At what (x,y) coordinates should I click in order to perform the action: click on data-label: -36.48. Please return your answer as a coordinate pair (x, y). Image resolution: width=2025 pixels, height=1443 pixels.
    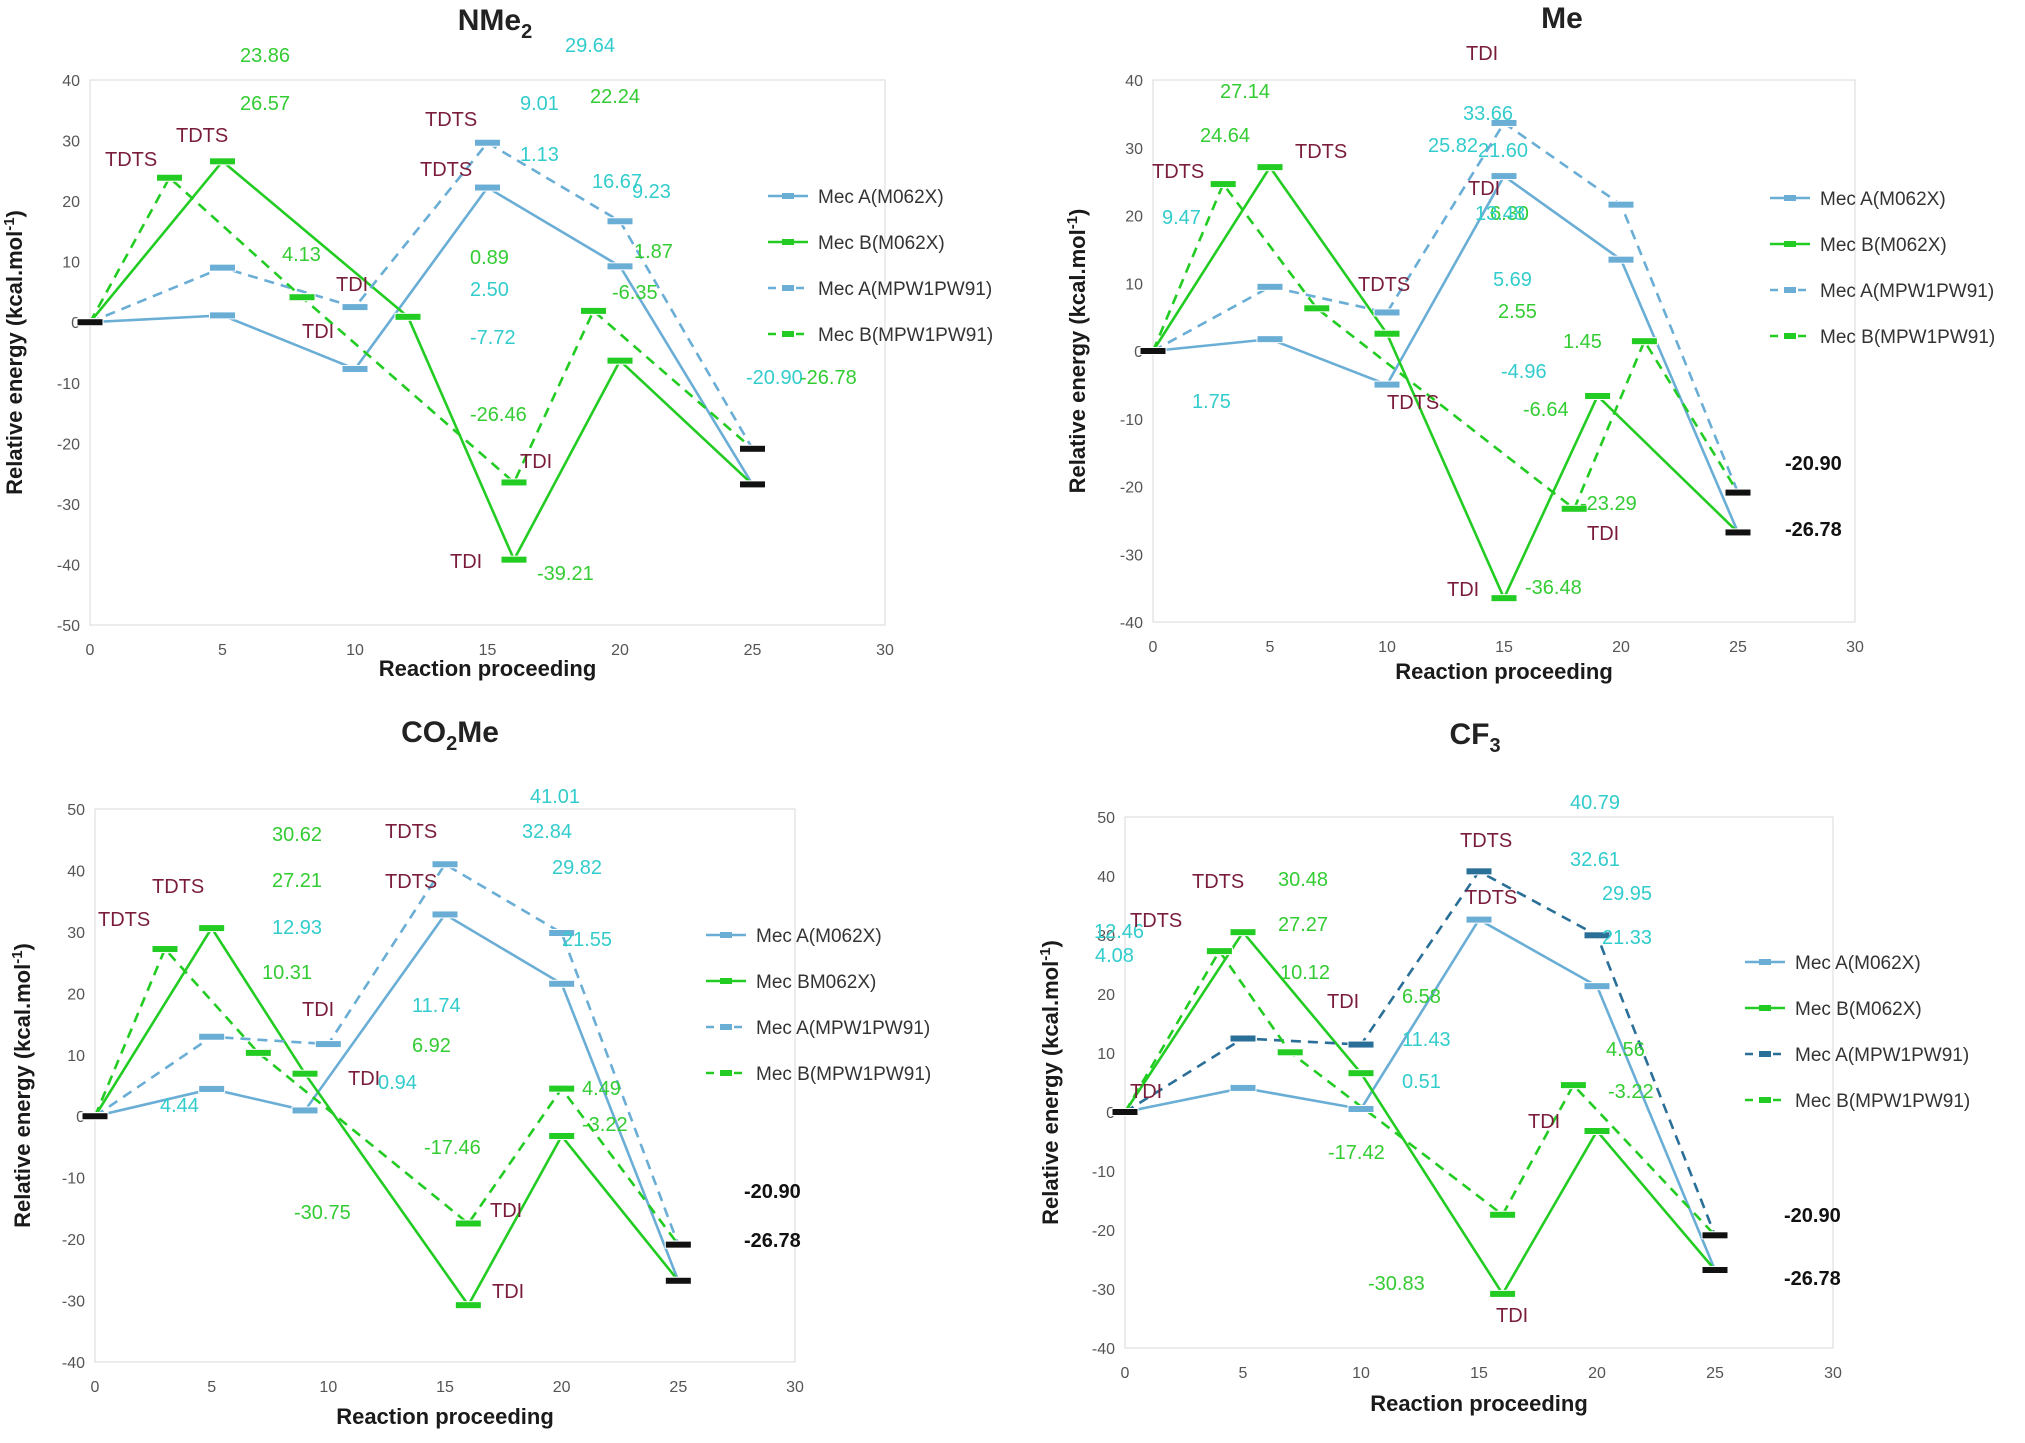
    Looking at the image, I should click on (1553, 588).